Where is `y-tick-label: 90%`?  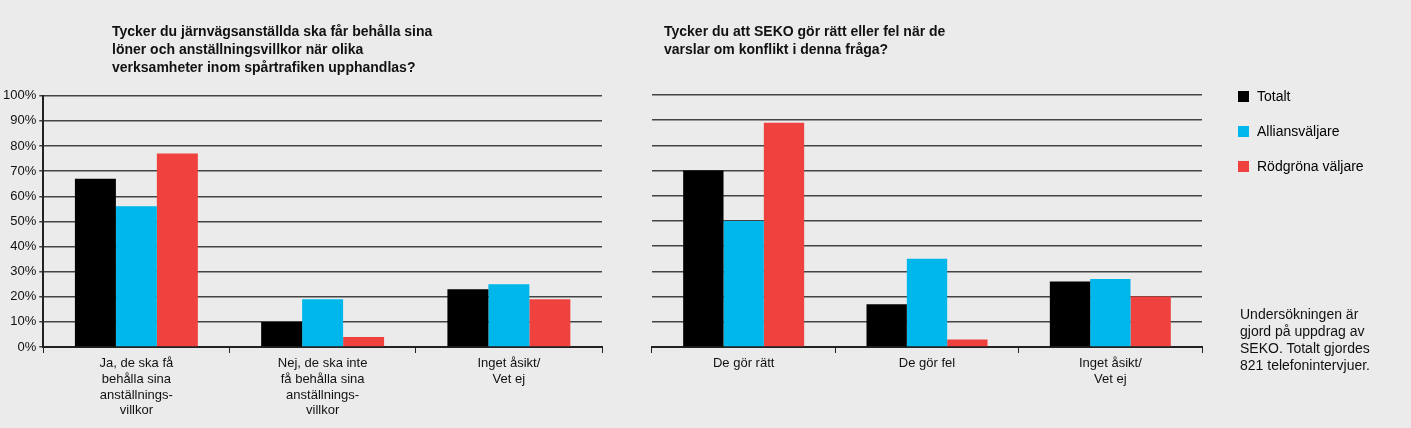
y-tick-label: 90% is located at coordinates (23, 120).